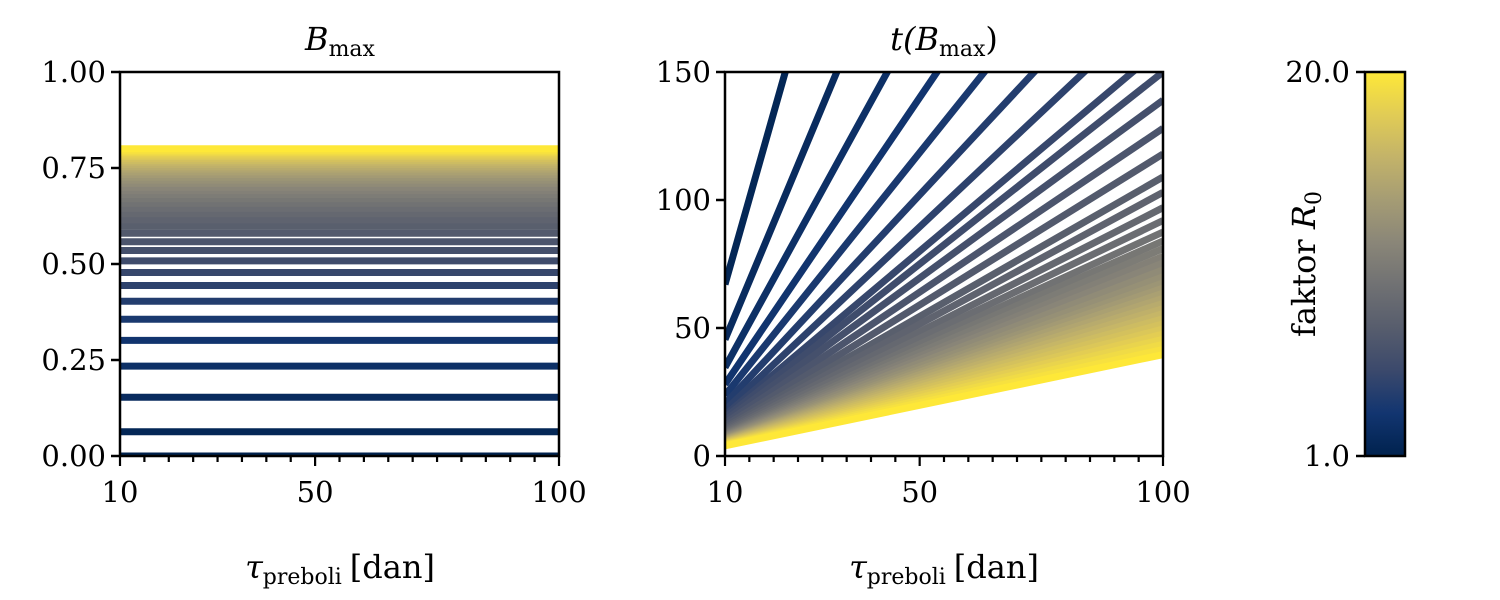  I want to click on panel1-ytick-label: 0.00, so click(73, 456).